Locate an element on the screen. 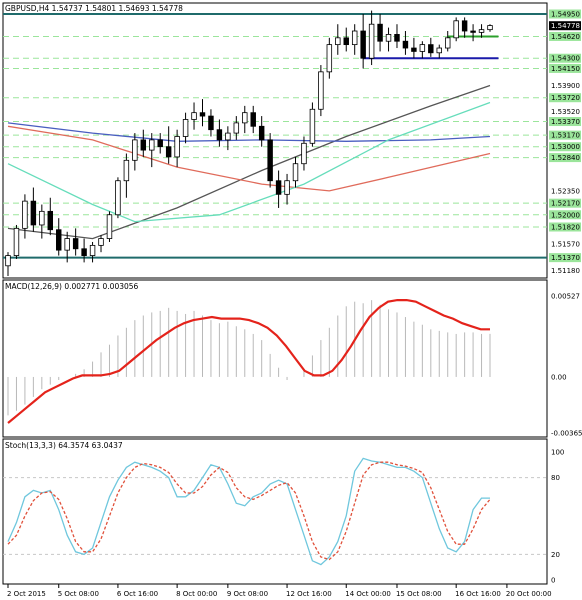  stoch-axis-labels: 100 80 20 0 is located at coordinates (557, 517).